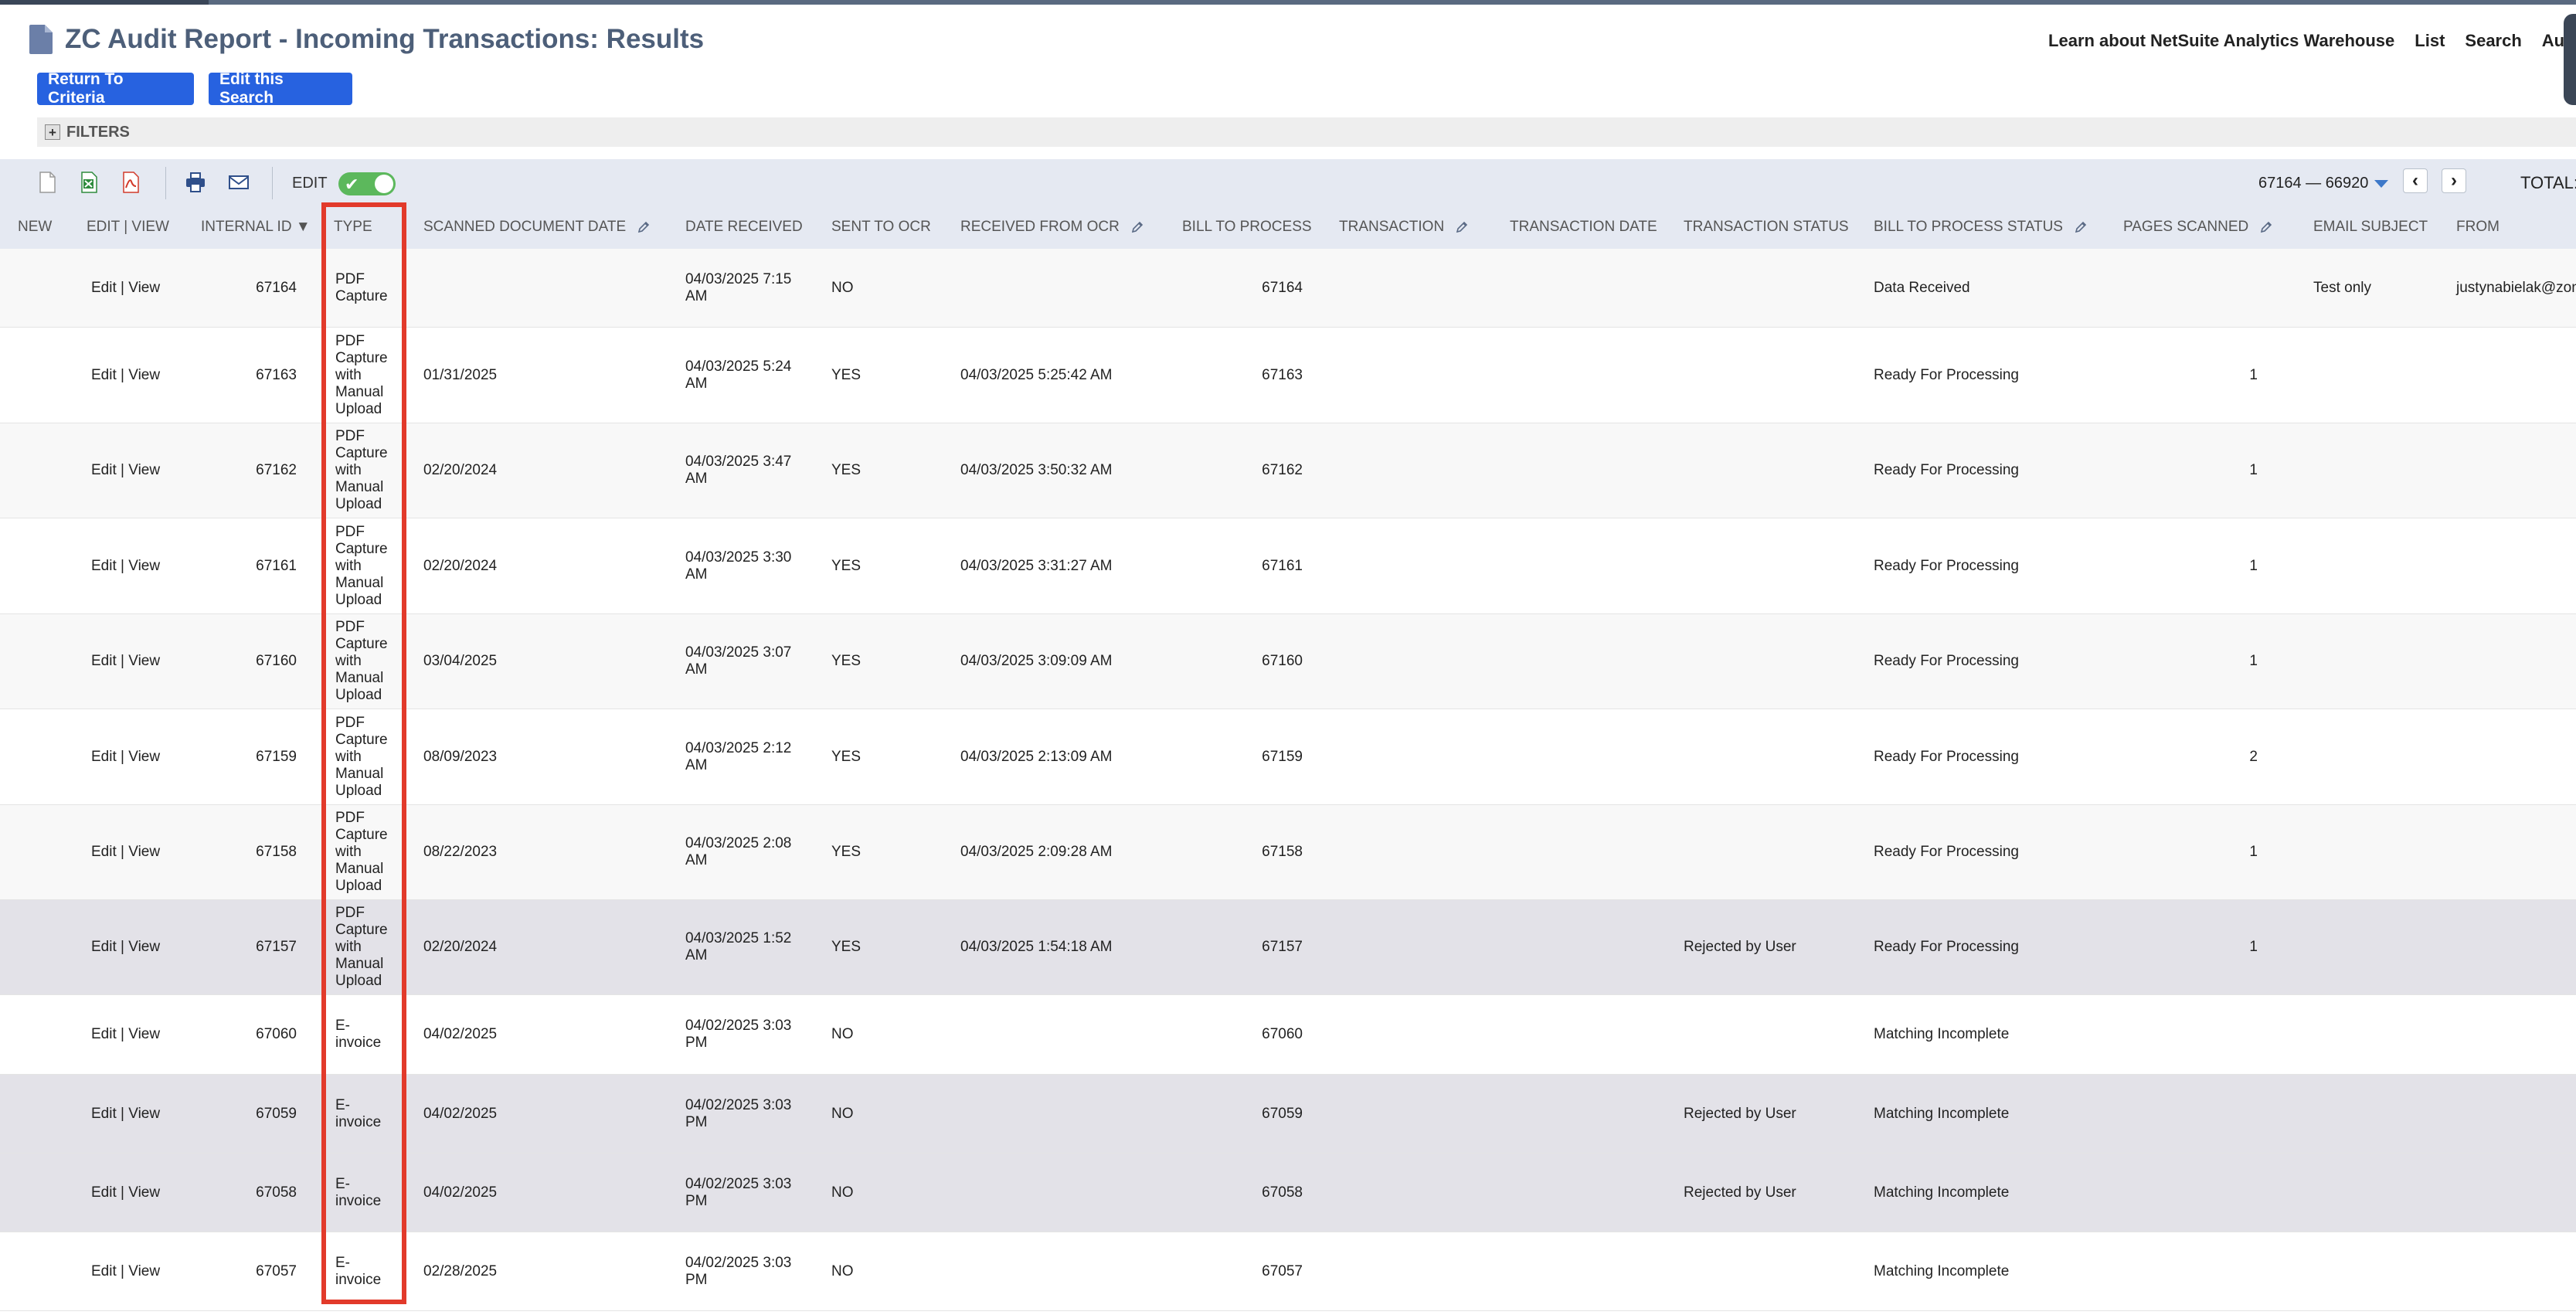 The width and height of the screenshot is (2576, 1315). I want to click on bill-to-process-cell: 67057, so click(1282, 1270).